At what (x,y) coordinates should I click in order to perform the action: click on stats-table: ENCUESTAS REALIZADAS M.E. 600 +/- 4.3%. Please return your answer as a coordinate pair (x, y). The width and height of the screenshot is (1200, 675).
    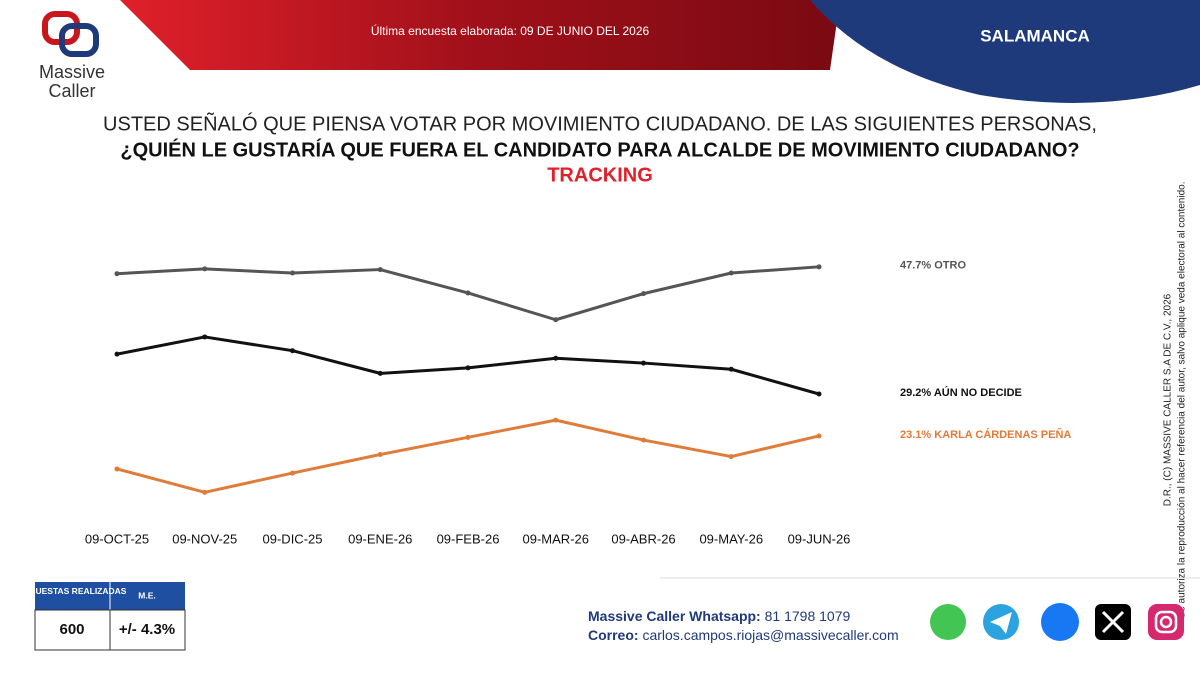
    Looking at the image, I should click on (102, 616).